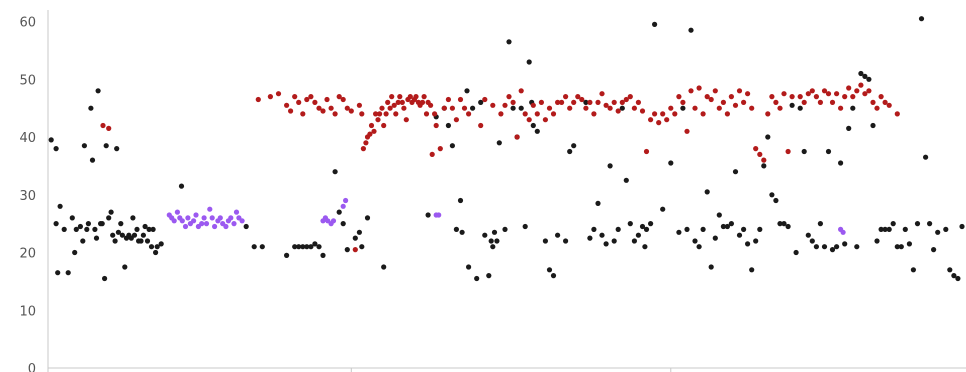  What do you see at coordinates (27, 80) in the screenshot?
I see `y-tick-label: 50` at bounding box center [27, 80].